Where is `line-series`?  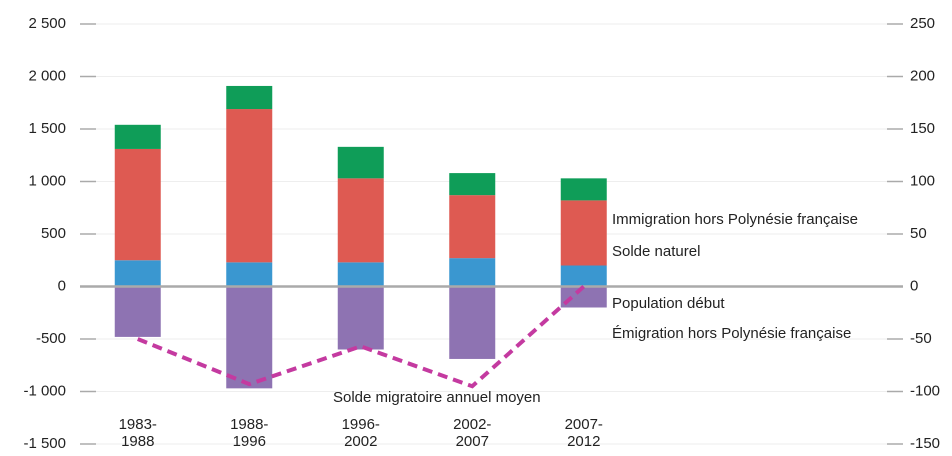 line-series is located at coordinates (361, 337).